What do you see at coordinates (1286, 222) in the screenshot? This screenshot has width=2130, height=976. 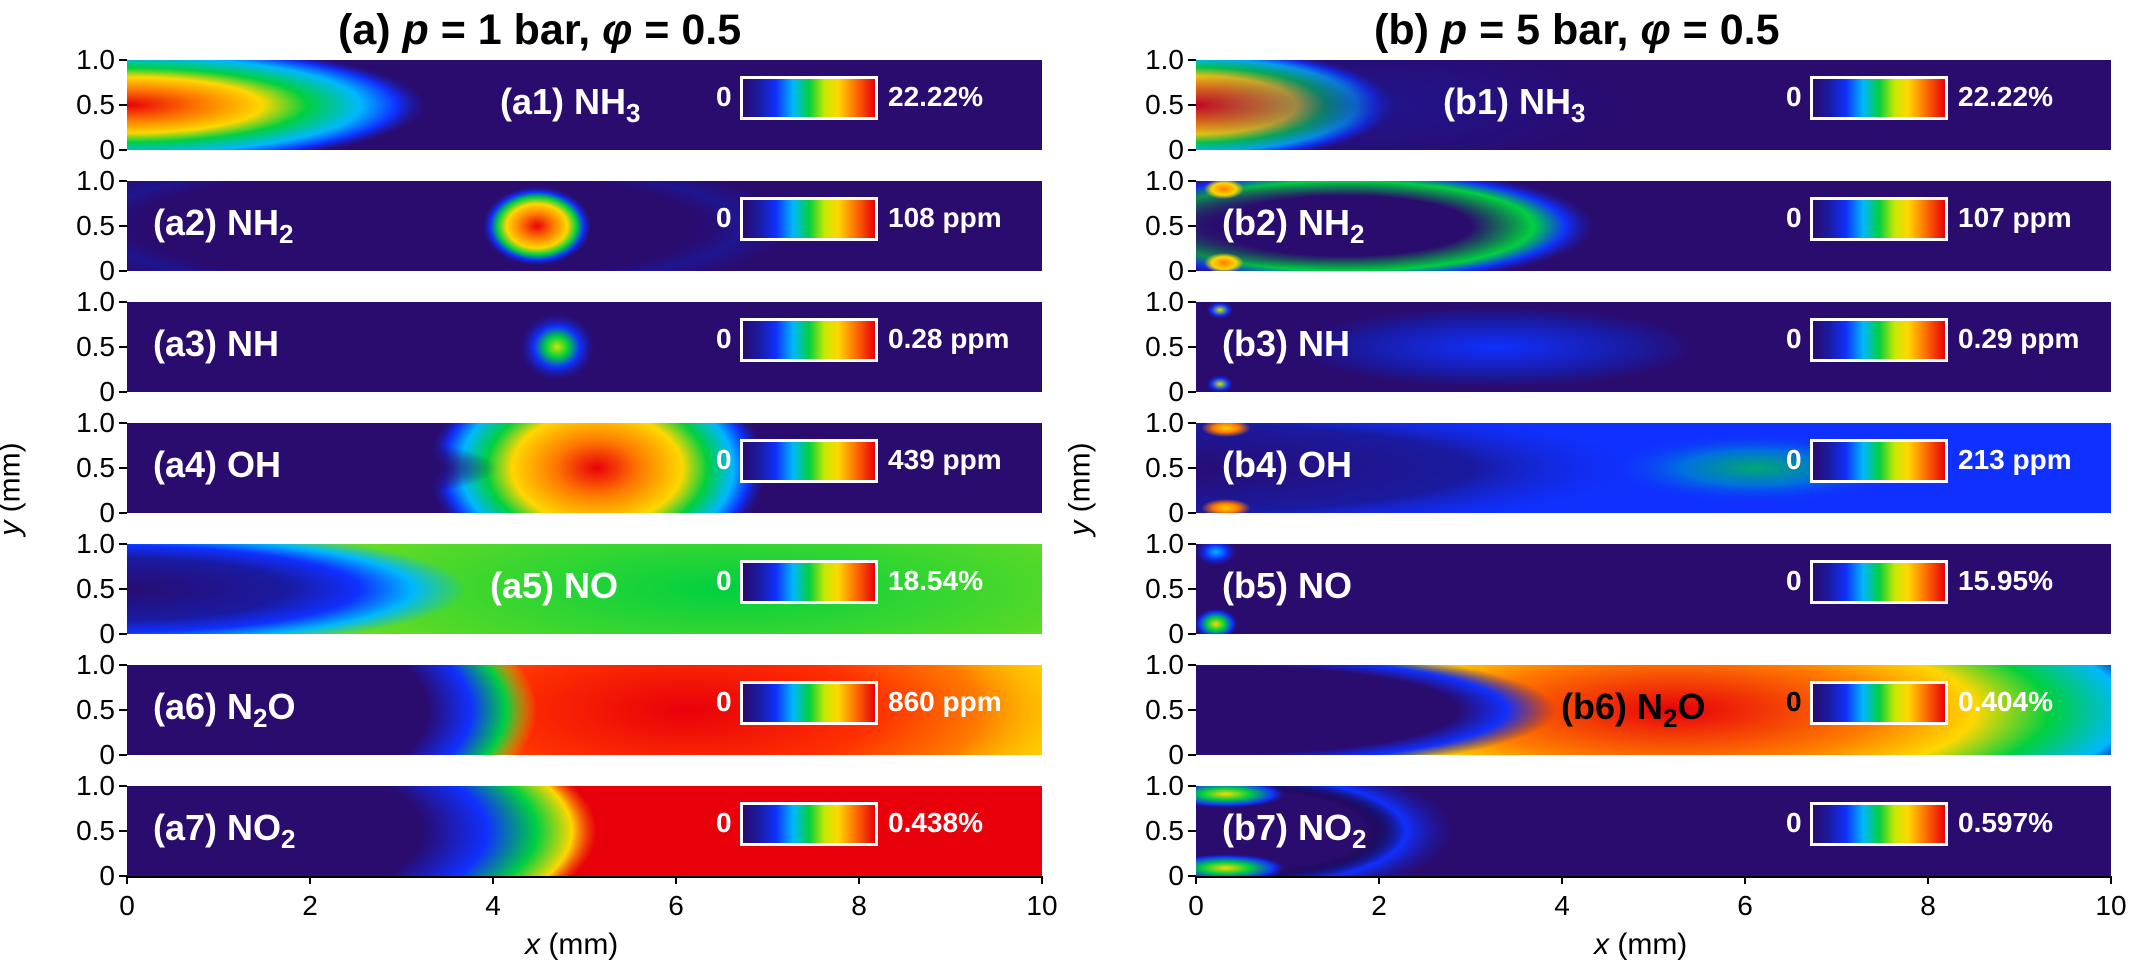 I see `species-name: (b2) NH` at bounding box center [1286, 222].